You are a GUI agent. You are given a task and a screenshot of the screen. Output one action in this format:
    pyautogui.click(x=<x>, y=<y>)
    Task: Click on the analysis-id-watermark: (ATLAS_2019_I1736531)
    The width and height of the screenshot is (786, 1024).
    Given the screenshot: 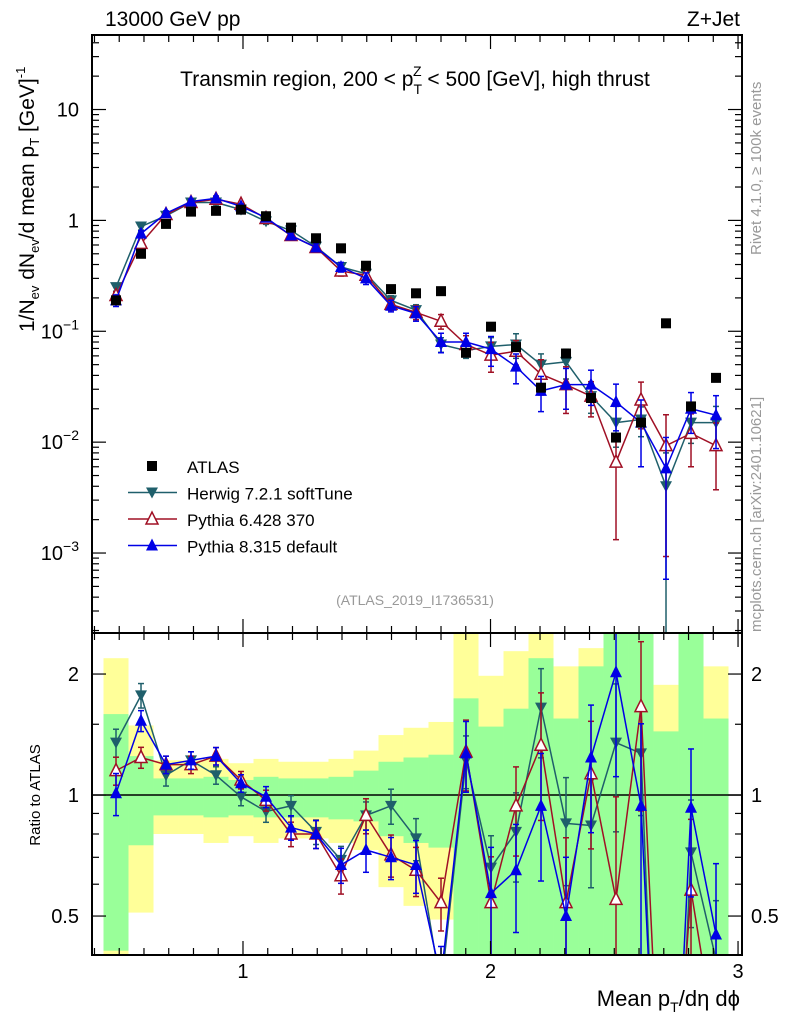 What is the action you would take?
    pyautogui.click(x=415, y=600)
    